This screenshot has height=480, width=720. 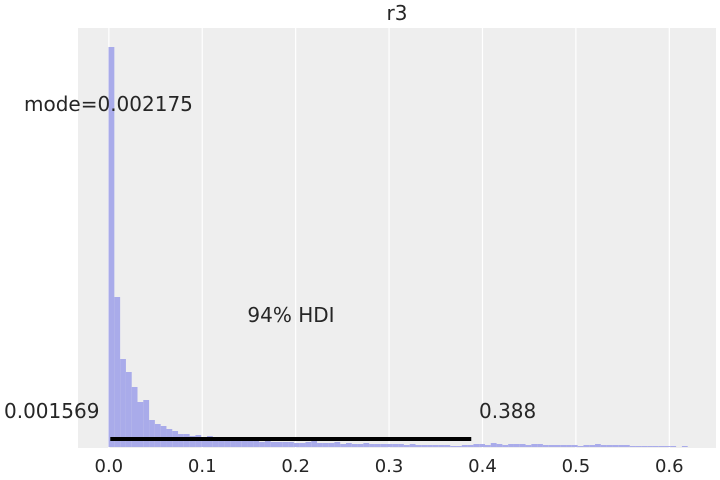 What do you see at coordinates (576, 466) in the screenshot?
I see `x-tick-label: 0.5` at bounding box center [576, 466].